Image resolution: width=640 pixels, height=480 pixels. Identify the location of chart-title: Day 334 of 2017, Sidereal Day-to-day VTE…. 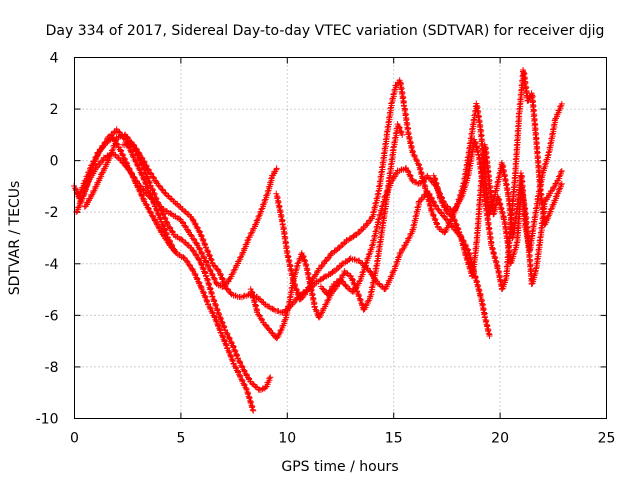
(325, 31).